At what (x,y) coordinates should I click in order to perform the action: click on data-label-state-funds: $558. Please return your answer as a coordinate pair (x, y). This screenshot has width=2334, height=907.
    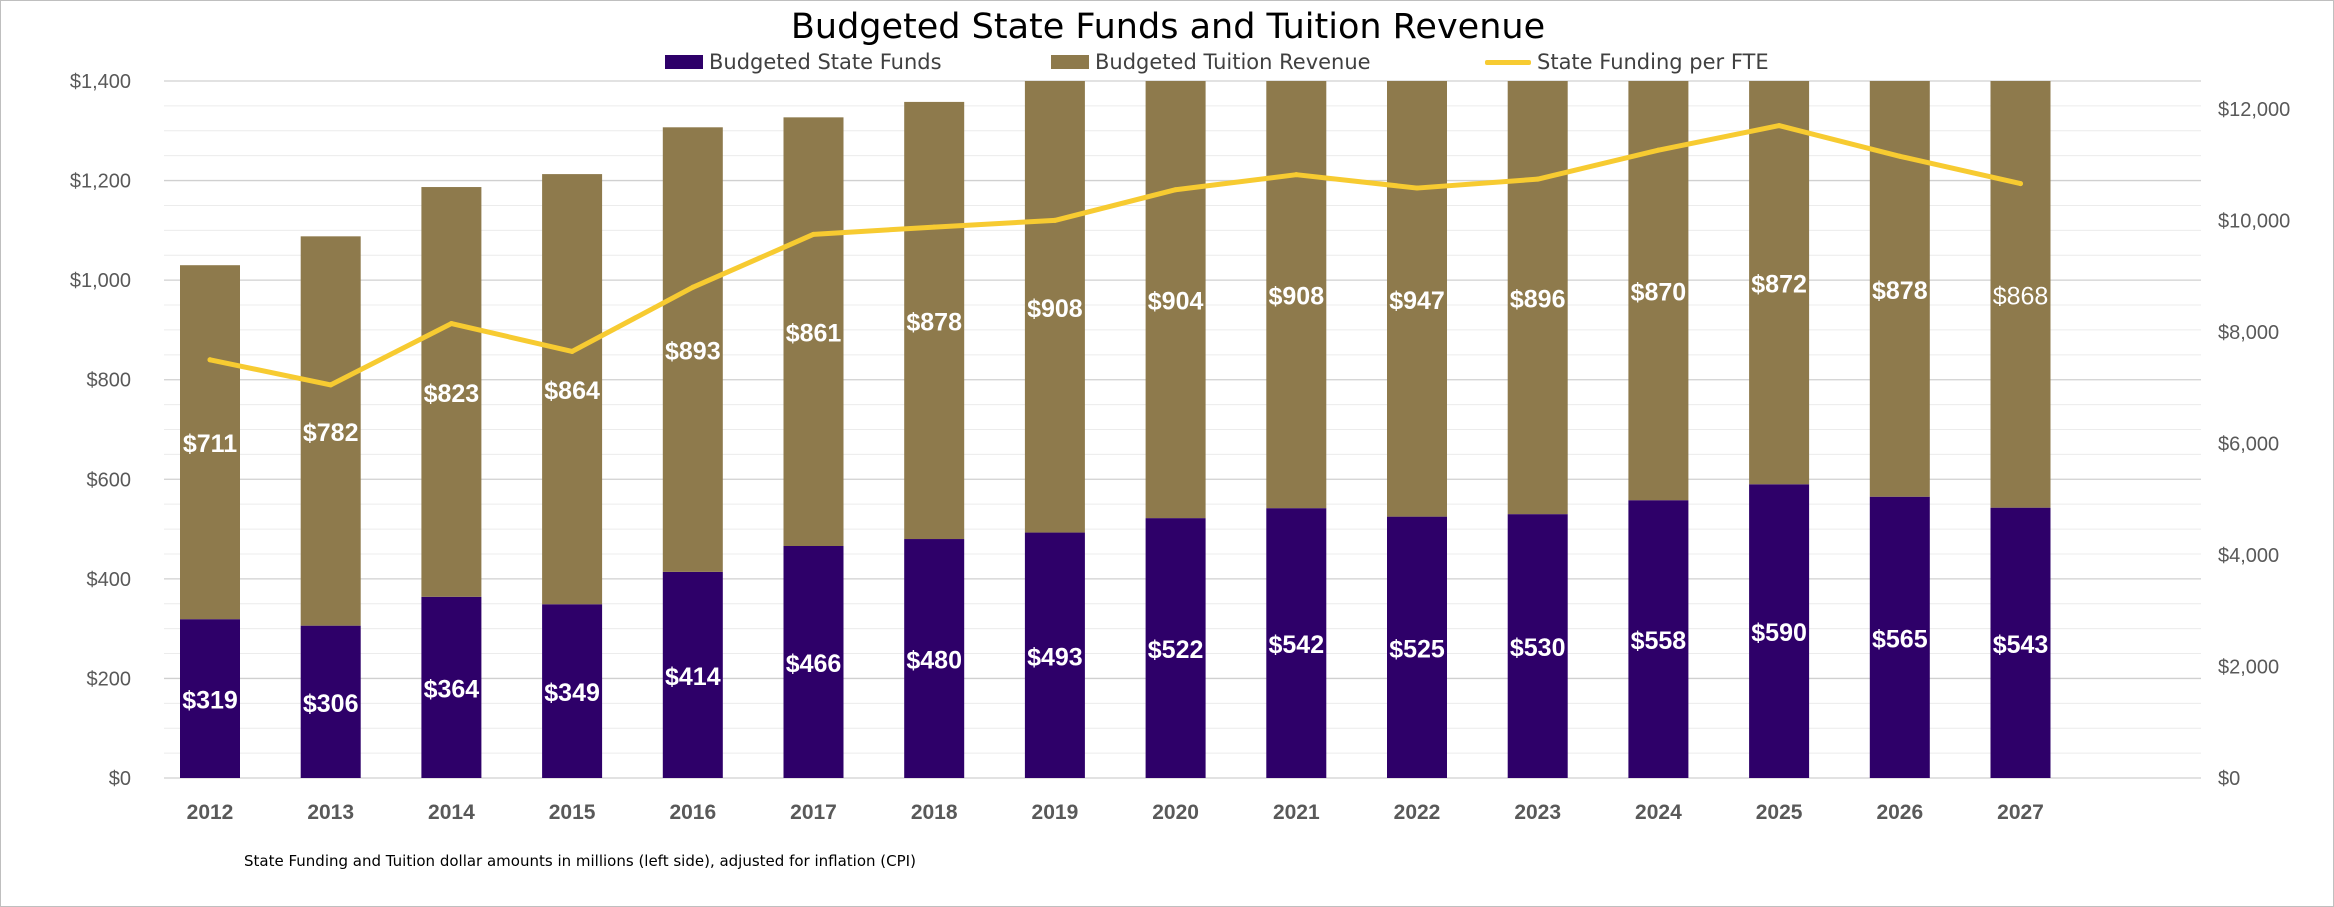
    Looking at the image, I should click on (1659, 641).